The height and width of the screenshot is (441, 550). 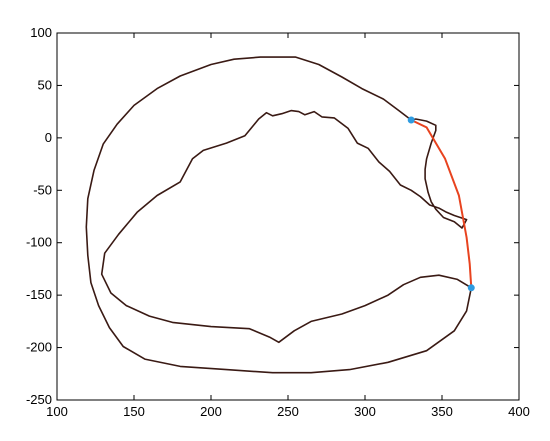 What do you see at coordinates (39, 347) in the screenshot?
I see `y-tick-label: -200` at bounding box center [39, 347].